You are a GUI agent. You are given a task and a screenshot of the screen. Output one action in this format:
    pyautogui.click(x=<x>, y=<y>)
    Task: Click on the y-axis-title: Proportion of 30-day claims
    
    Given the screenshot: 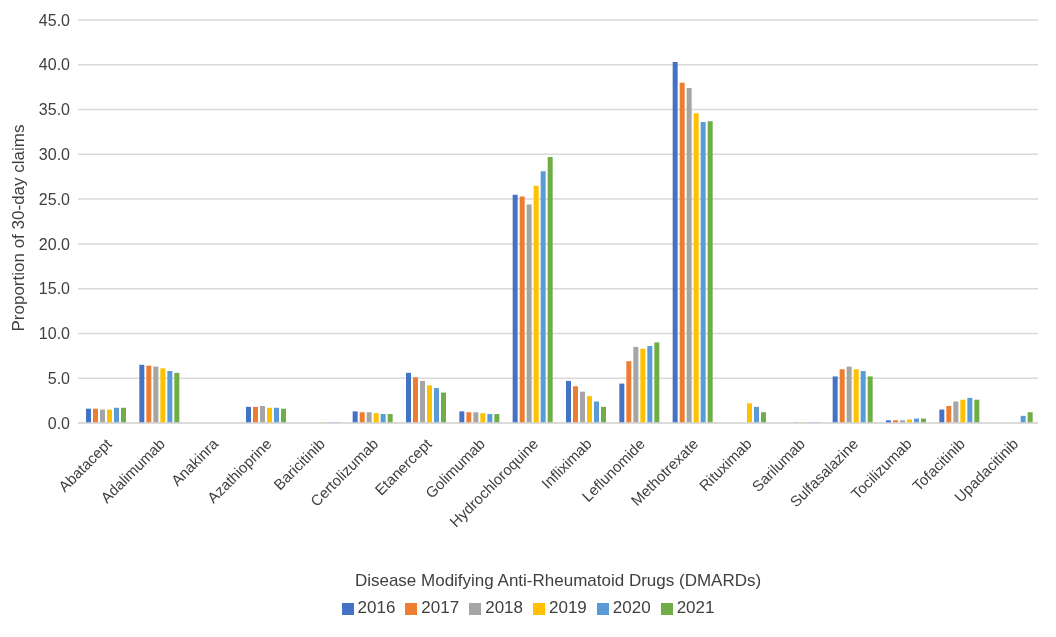 What is the action you would take?
    pyautogui.click(x=19, y=228)
    